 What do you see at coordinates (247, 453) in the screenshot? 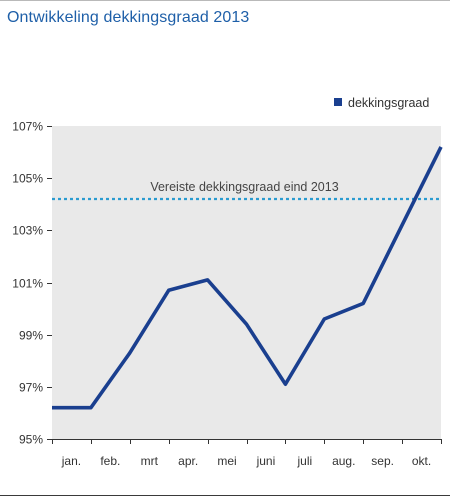
I see `x-axis: jan. feb. mrt apr. mei juni juli aug. sep. okt.` at bounding box center [247, 453].